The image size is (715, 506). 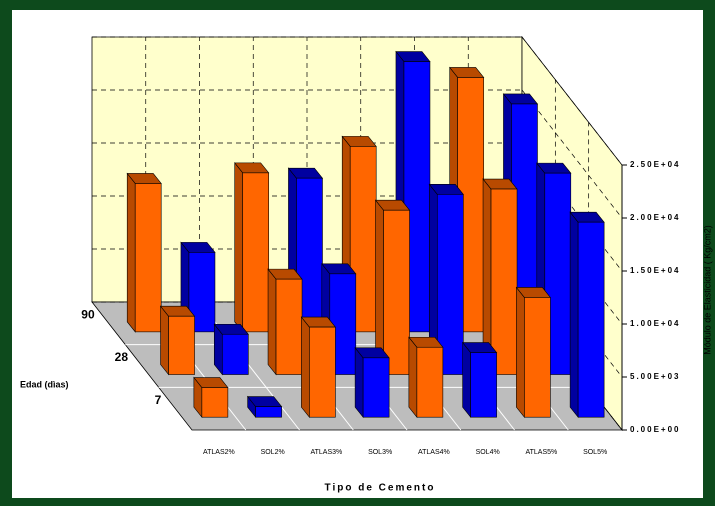 I want to click on y-tick-label: 1.50E+04, so click(x=655, y=270).